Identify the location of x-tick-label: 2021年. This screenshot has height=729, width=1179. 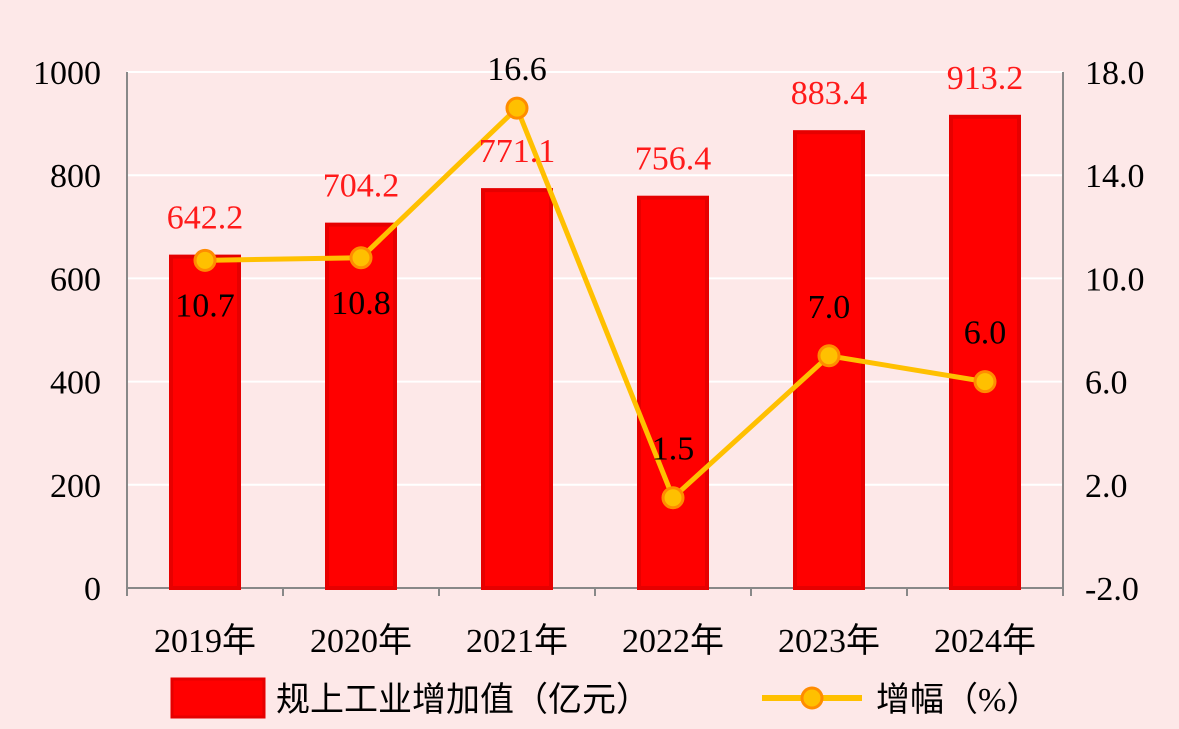
(517, 641).